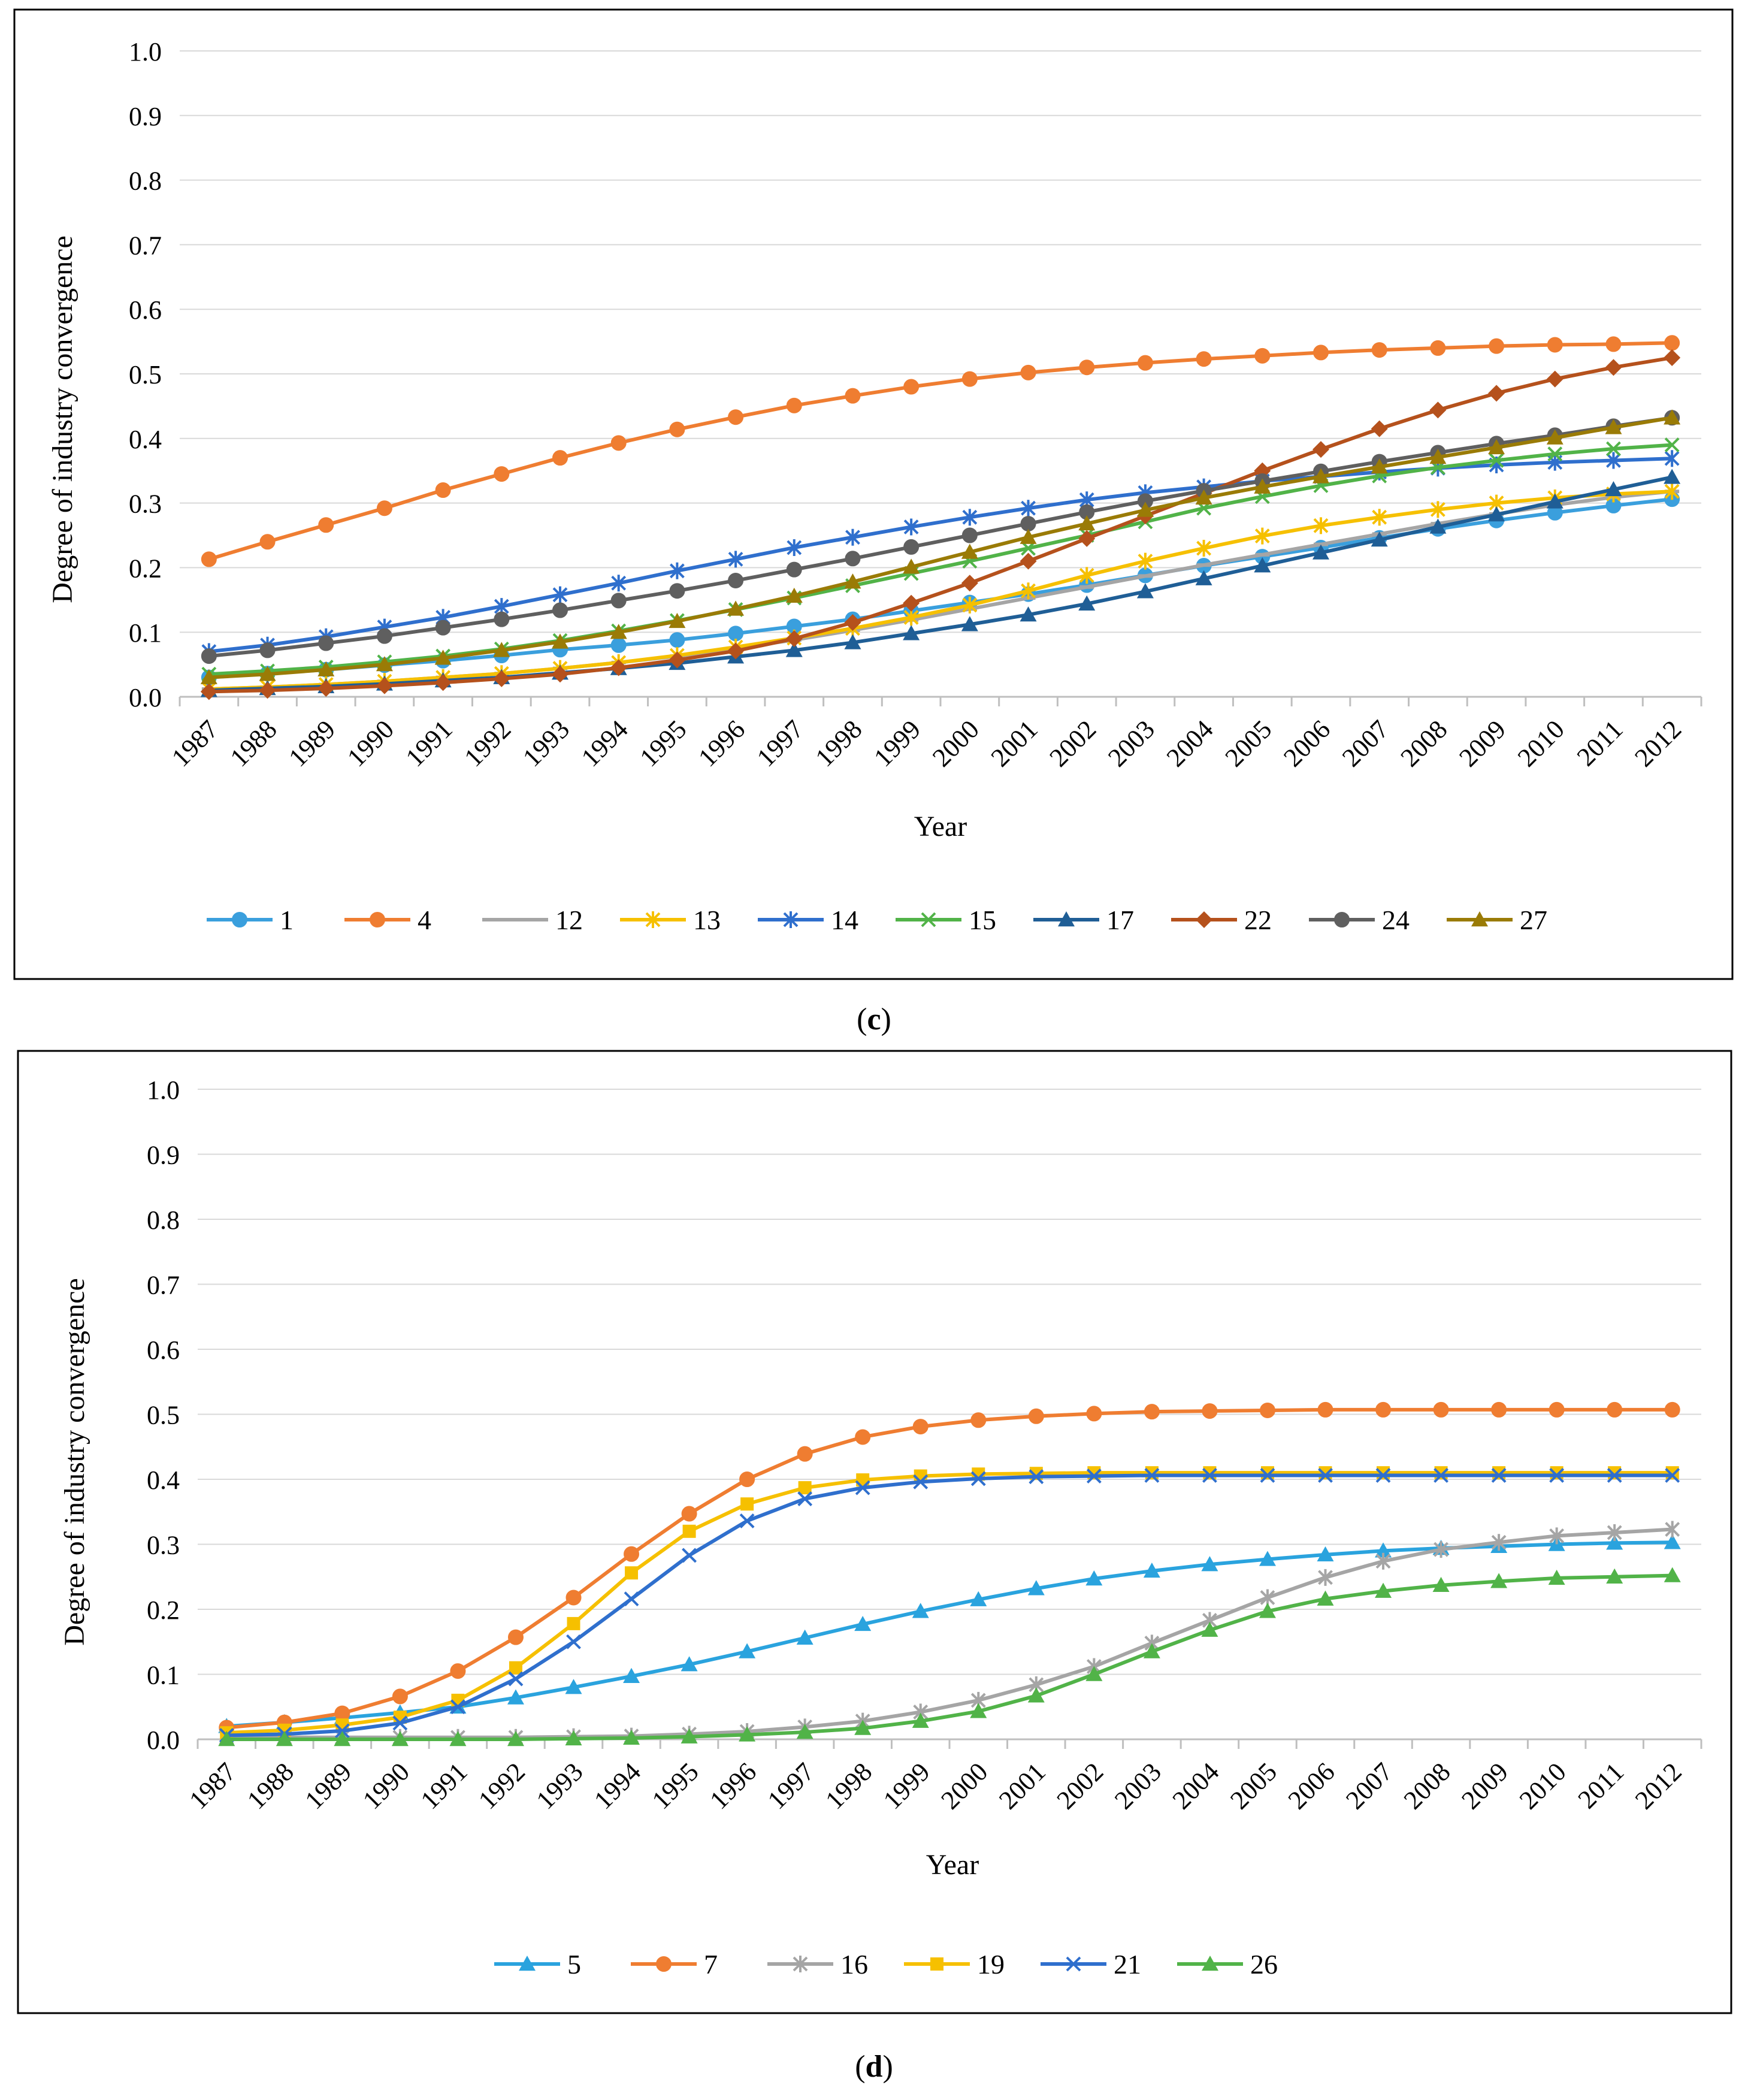  Describe the element at coordinates (537, 1965) in the screenshot. I see `legend-item-5: 5` at that location.